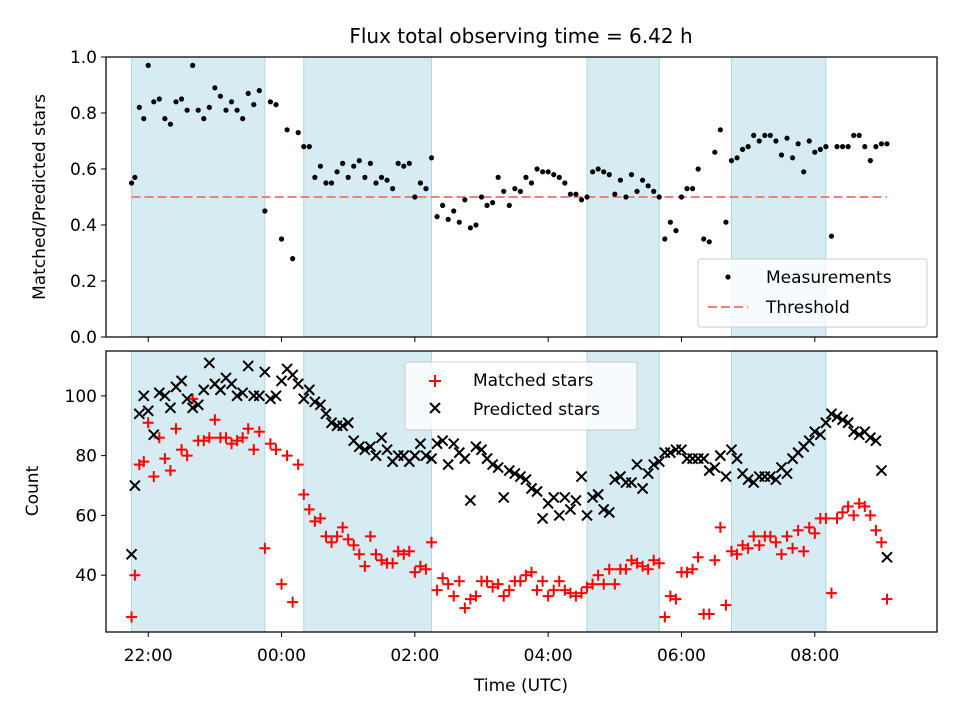 Image resolution: width=960 pixels, height=720 pixels. What do you see at coordinates (435, 381) in the screenshot?
I see `legend-matched-marker` at bounding box center [435, 381].